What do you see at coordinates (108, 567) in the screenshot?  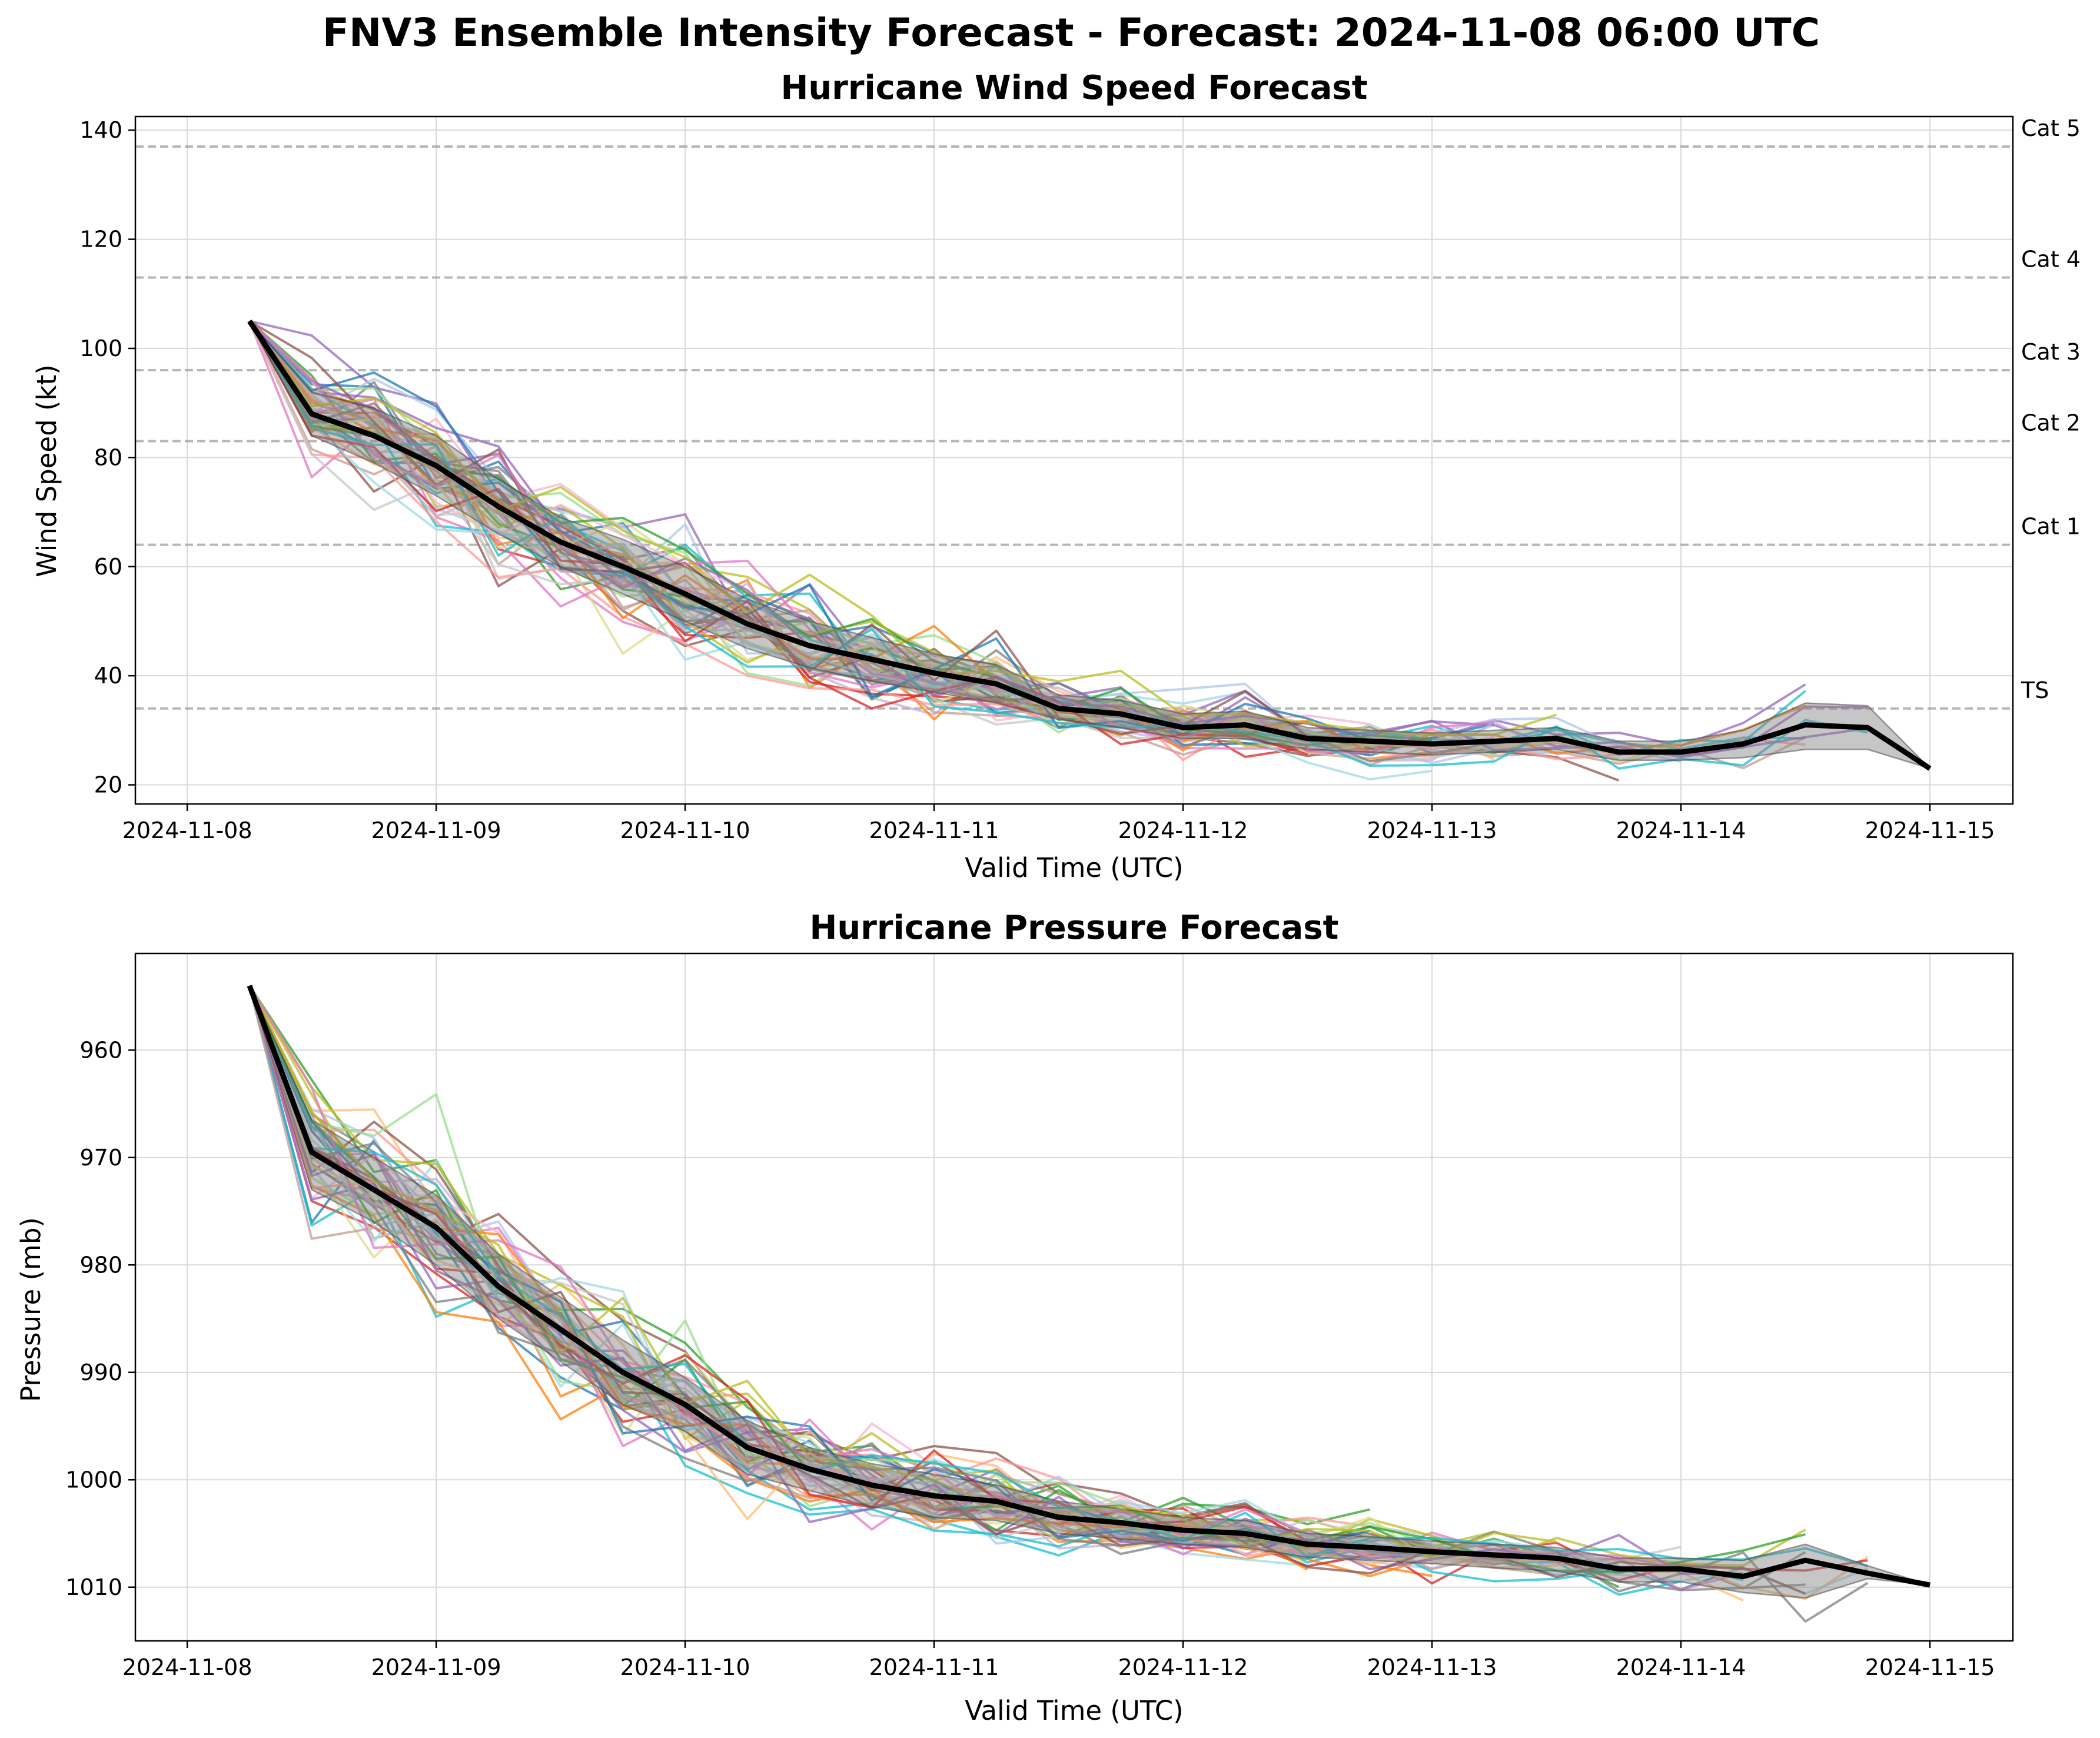 I see `y-tick-label: 60` at bounding box center [108, 567].